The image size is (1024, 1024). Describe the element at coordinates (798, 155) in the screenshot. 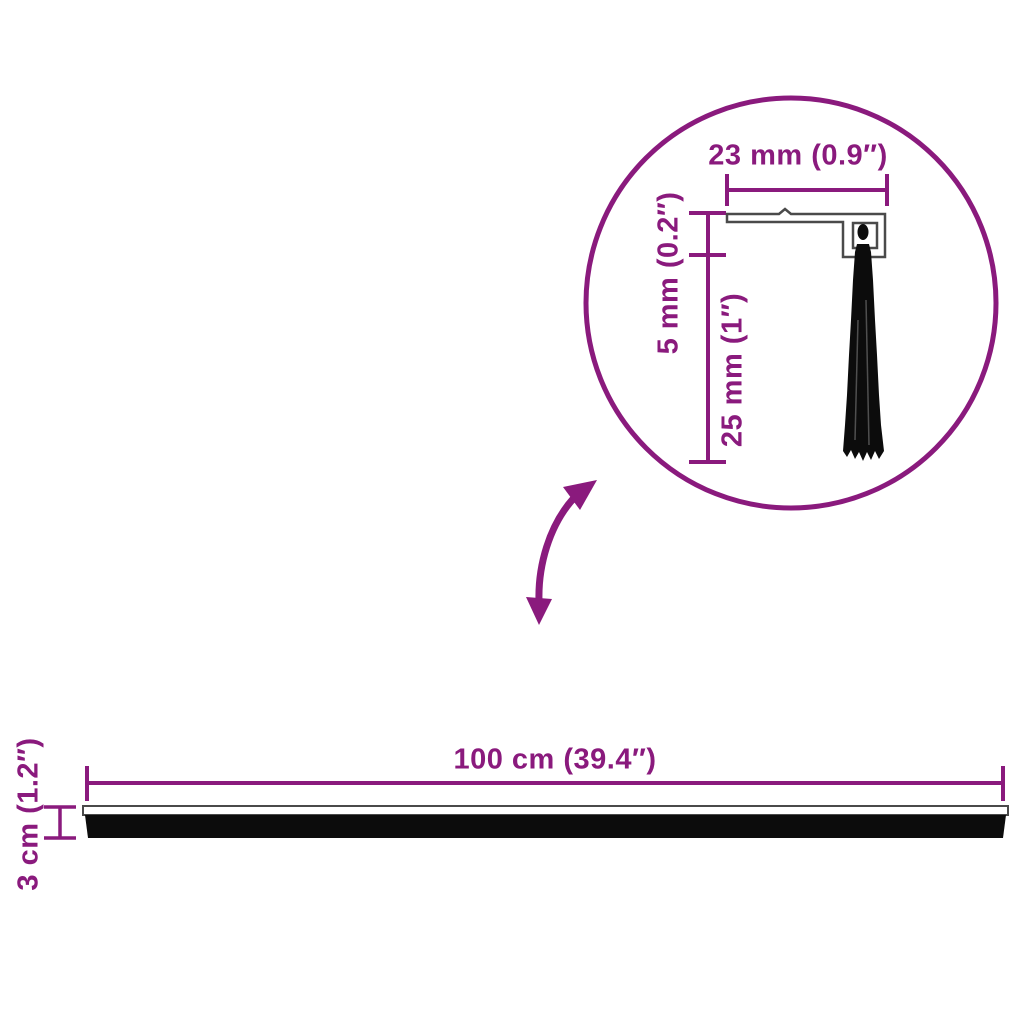

I see `detail-width-dimension-label: 23 mm (0.9″)` at that location.